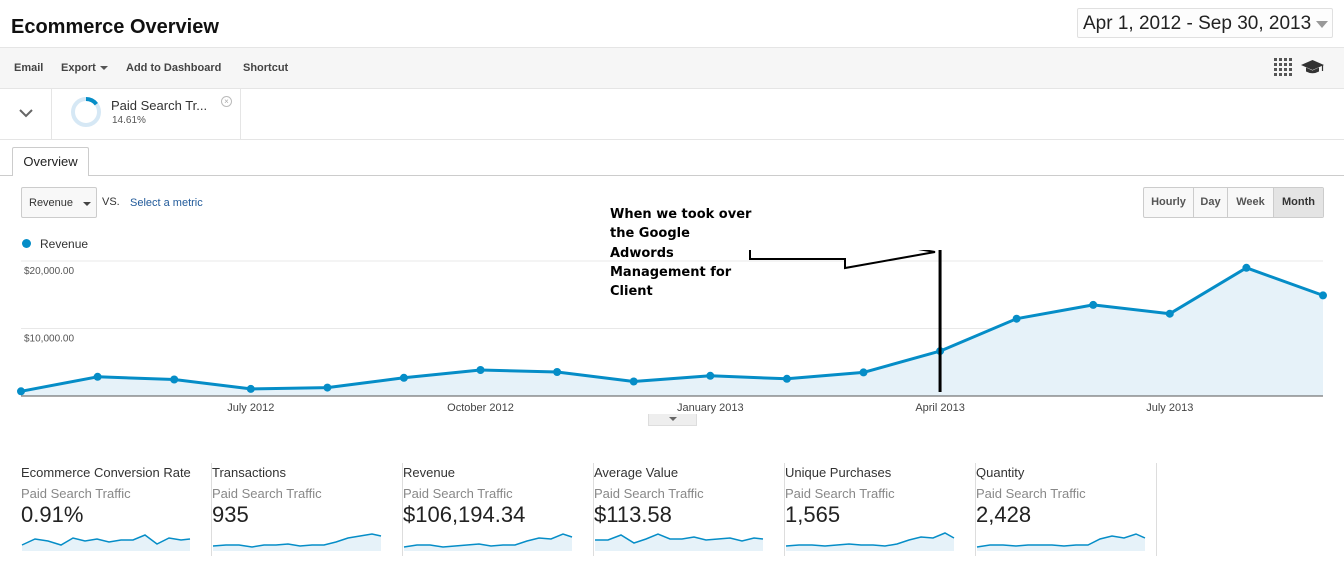 Image resolution: width=1344 pixels, height=578 pixels. What do you see at coordinates (249, 472) in the screenshot?
I see `stat-name: Transactions` at bounding box center [249, 472].